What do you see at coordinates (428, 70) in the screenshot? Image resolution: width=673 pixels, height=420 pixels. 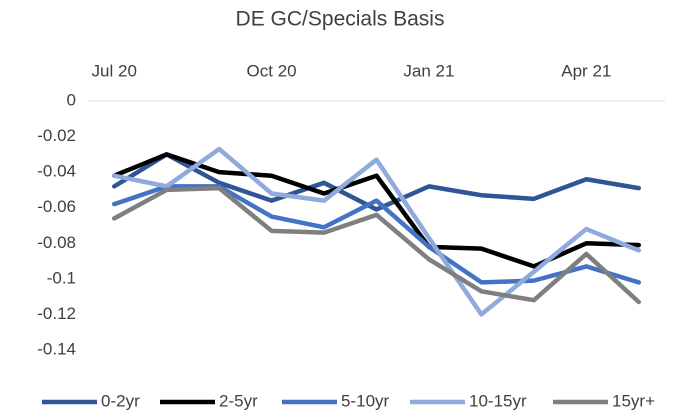 I see `x-tick-label: Jan 21` at bounding box center [428, 70].